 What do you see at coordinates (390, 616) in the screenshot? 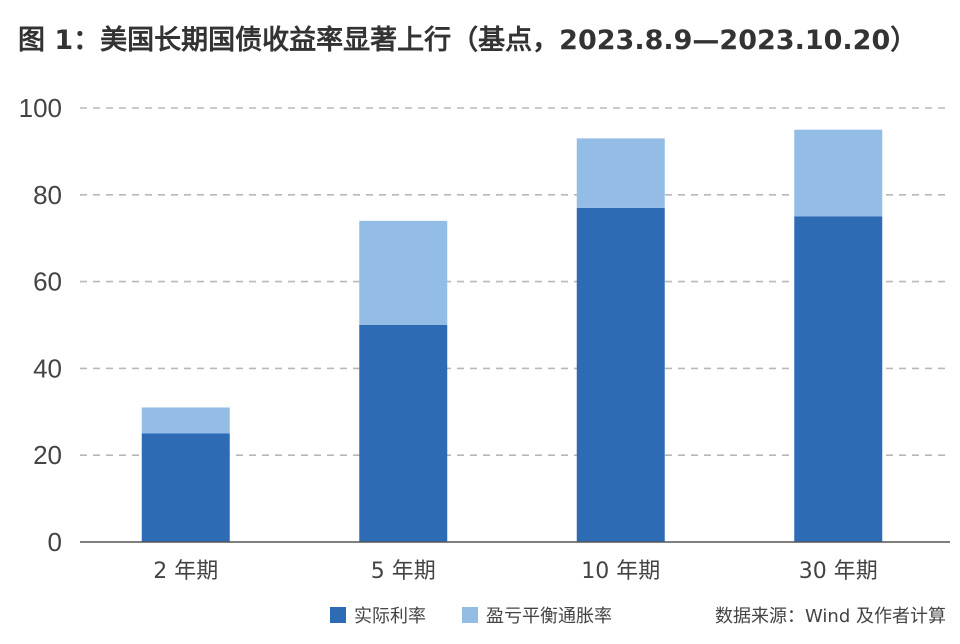
I see `legend-label-real-rate: 实际利率` at bounding box center [390, 616].